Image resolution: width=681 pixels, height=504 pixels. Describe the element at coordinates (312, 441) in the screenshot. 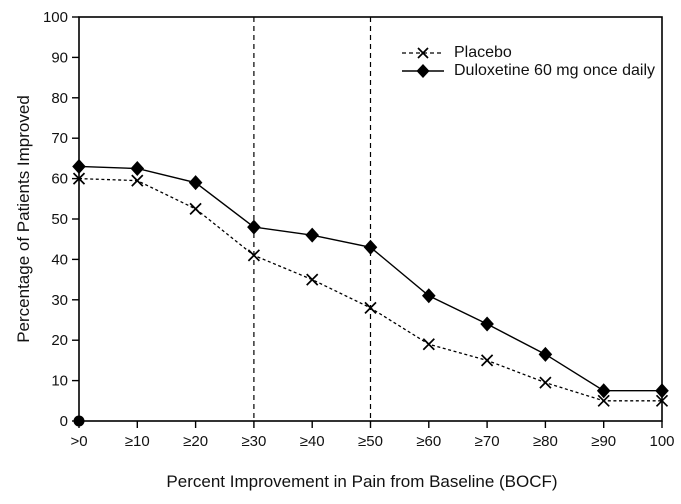

I see `x-tick-label: ≥40` at that location.